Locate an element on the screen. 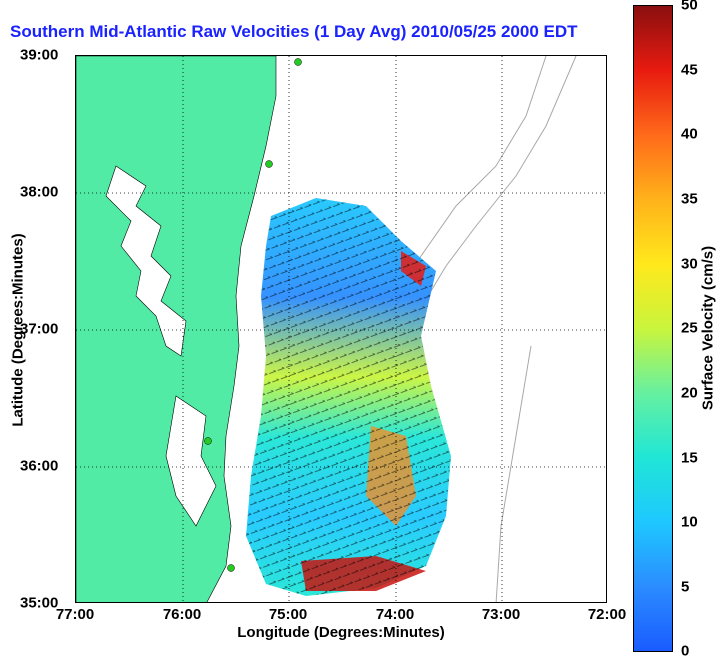 The width and height of the screenshot is (724, 660). colorbar-tick: 35 is located at coordinates (689, 199).